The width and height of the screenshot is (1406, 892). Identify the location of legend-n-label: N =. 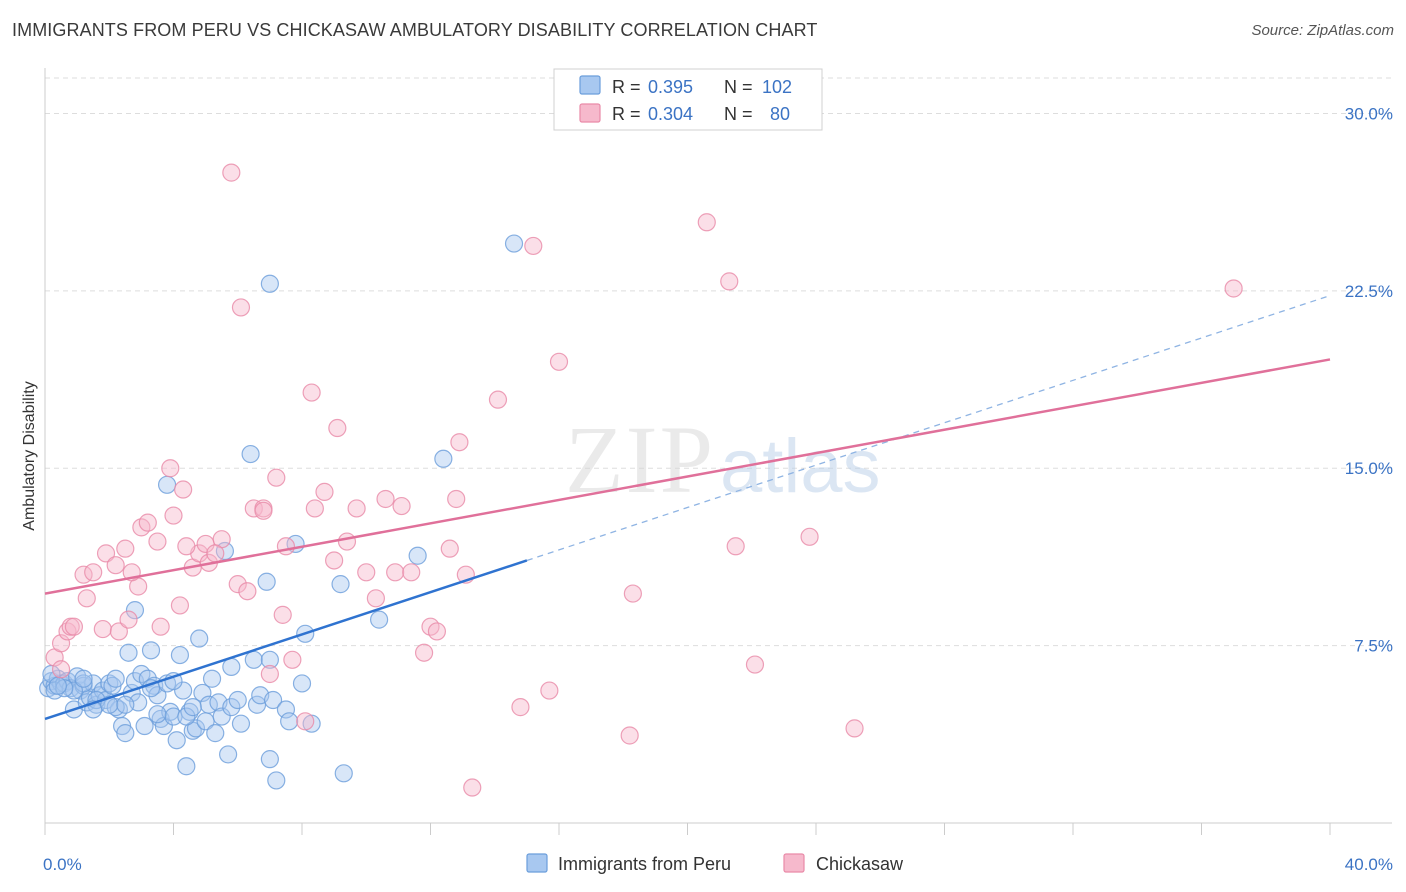
(738, 87).